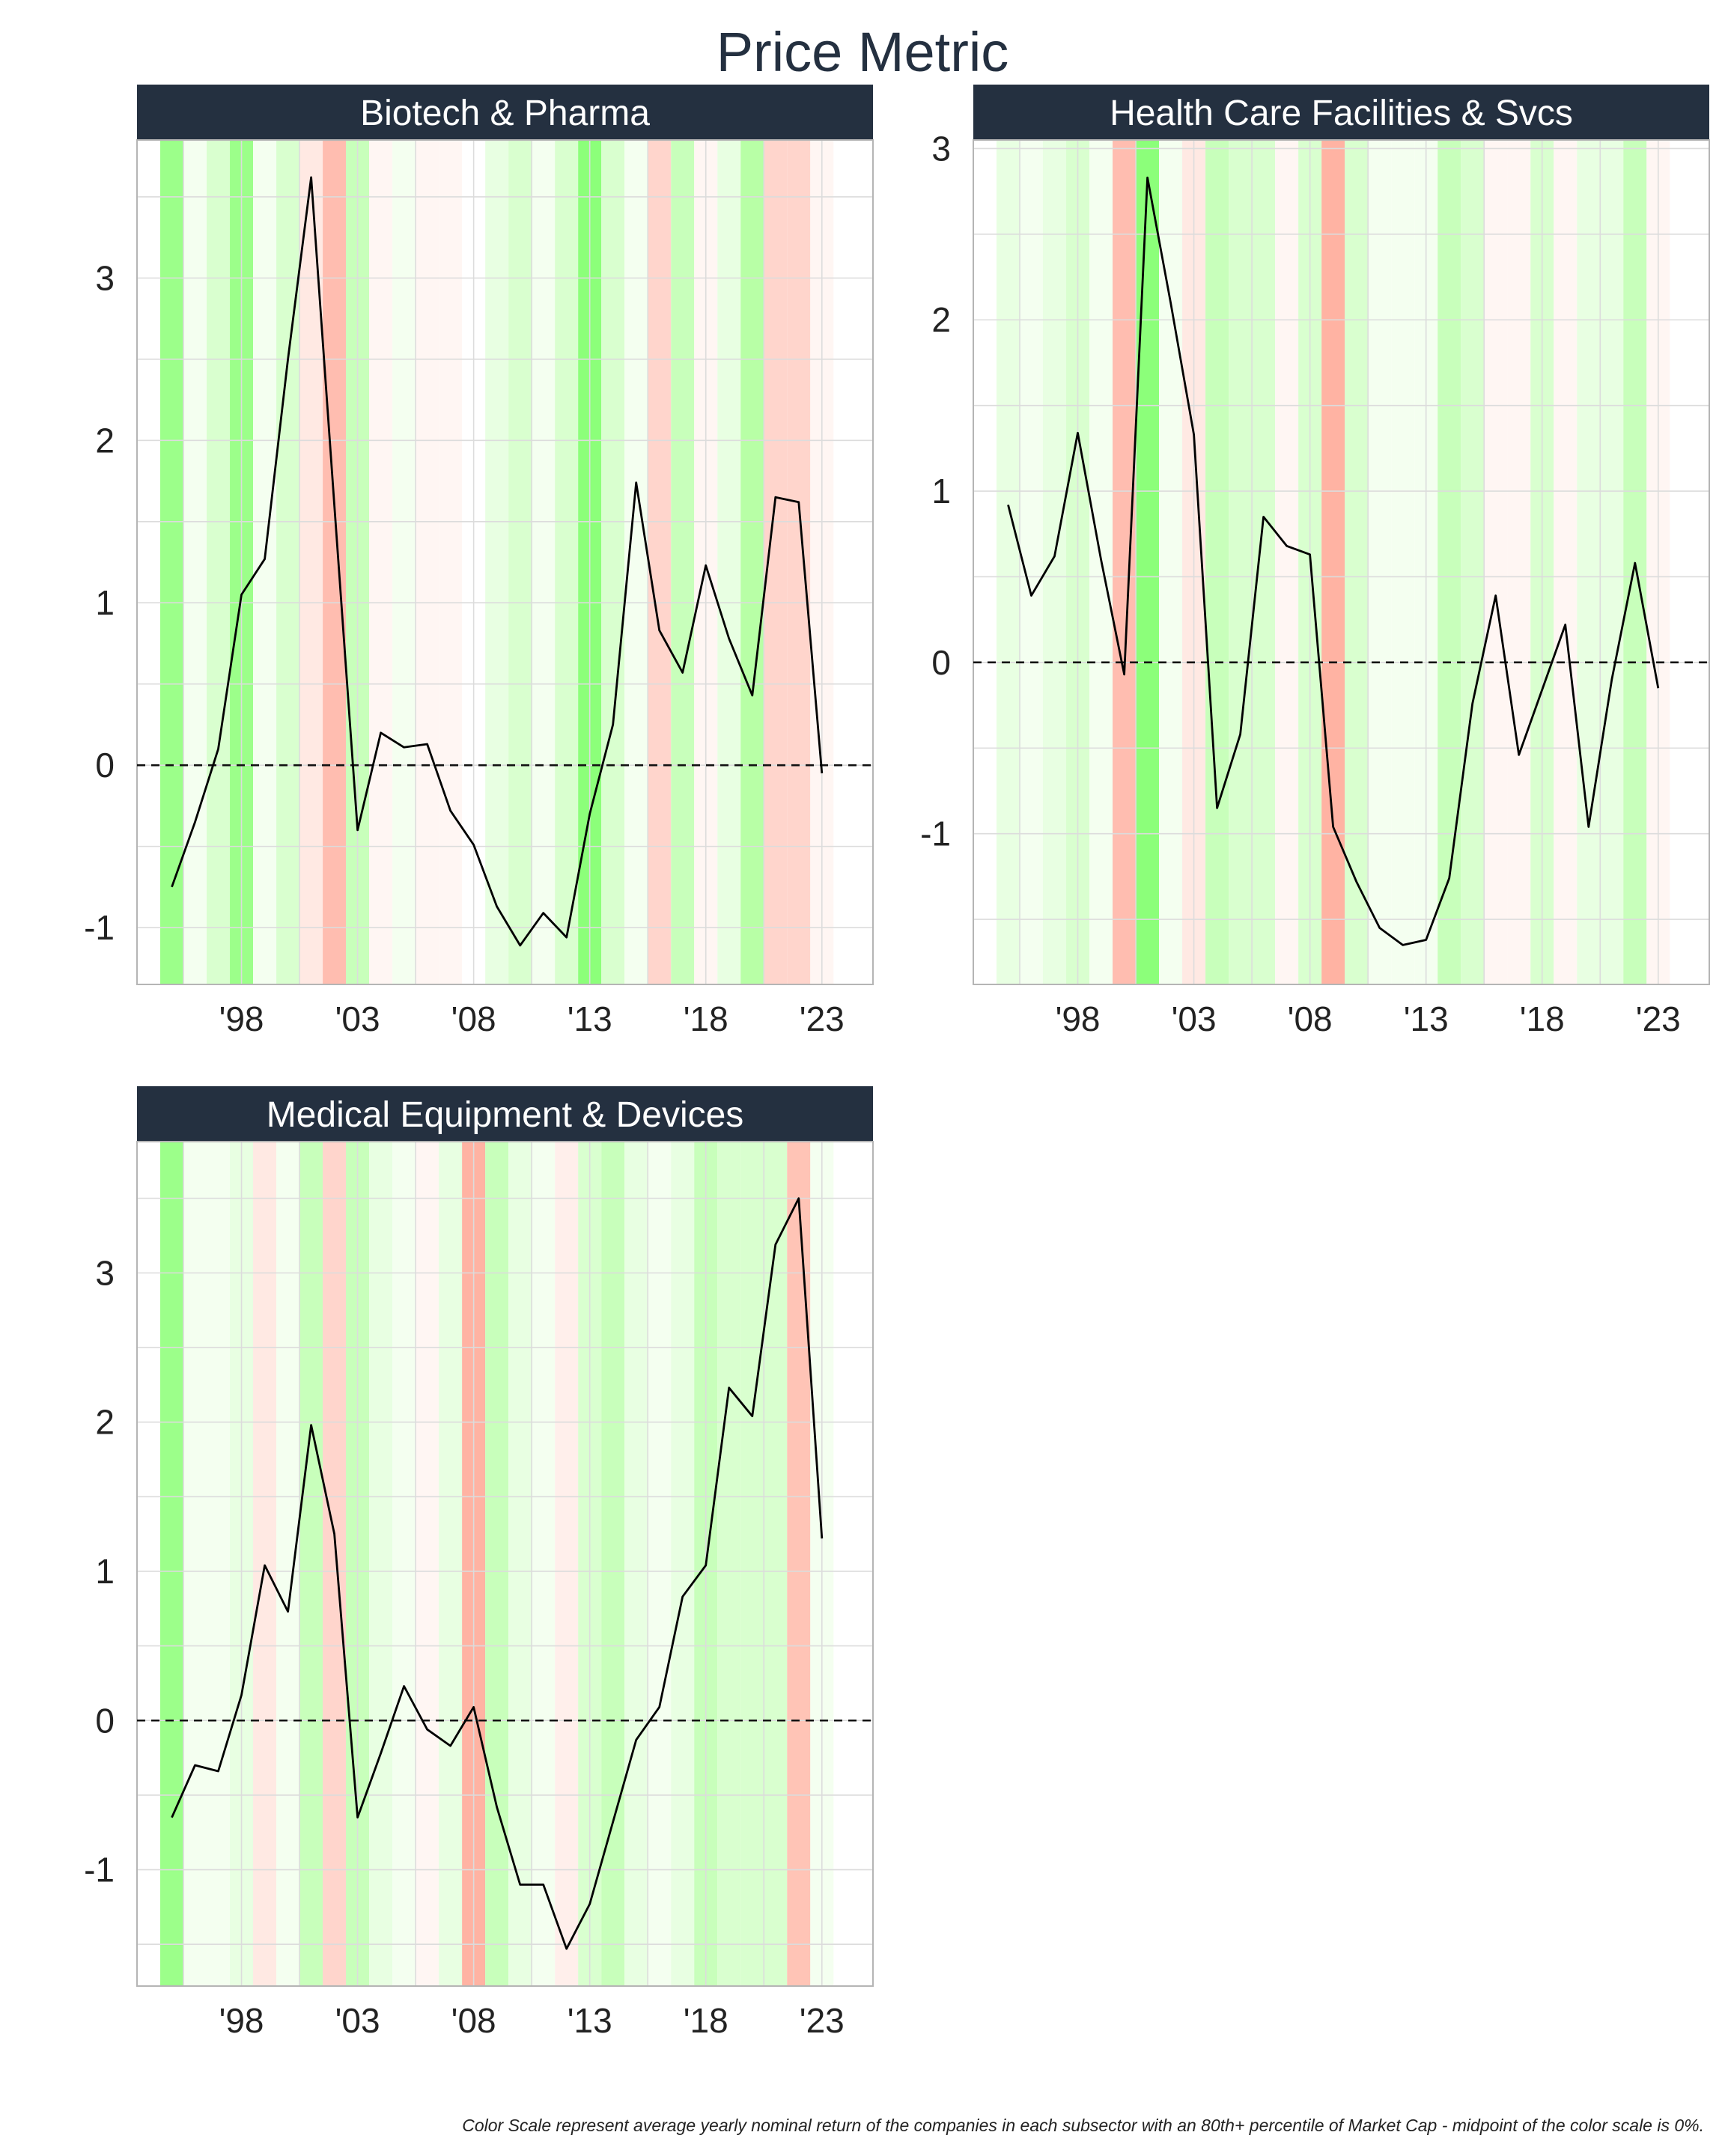 The height and width of the screenshot is (2156, 1725). What do you see at coordinates (822, 1018) in the screenshot?
I see `x-tick-label: '23` at bounding box center [822, 1018].